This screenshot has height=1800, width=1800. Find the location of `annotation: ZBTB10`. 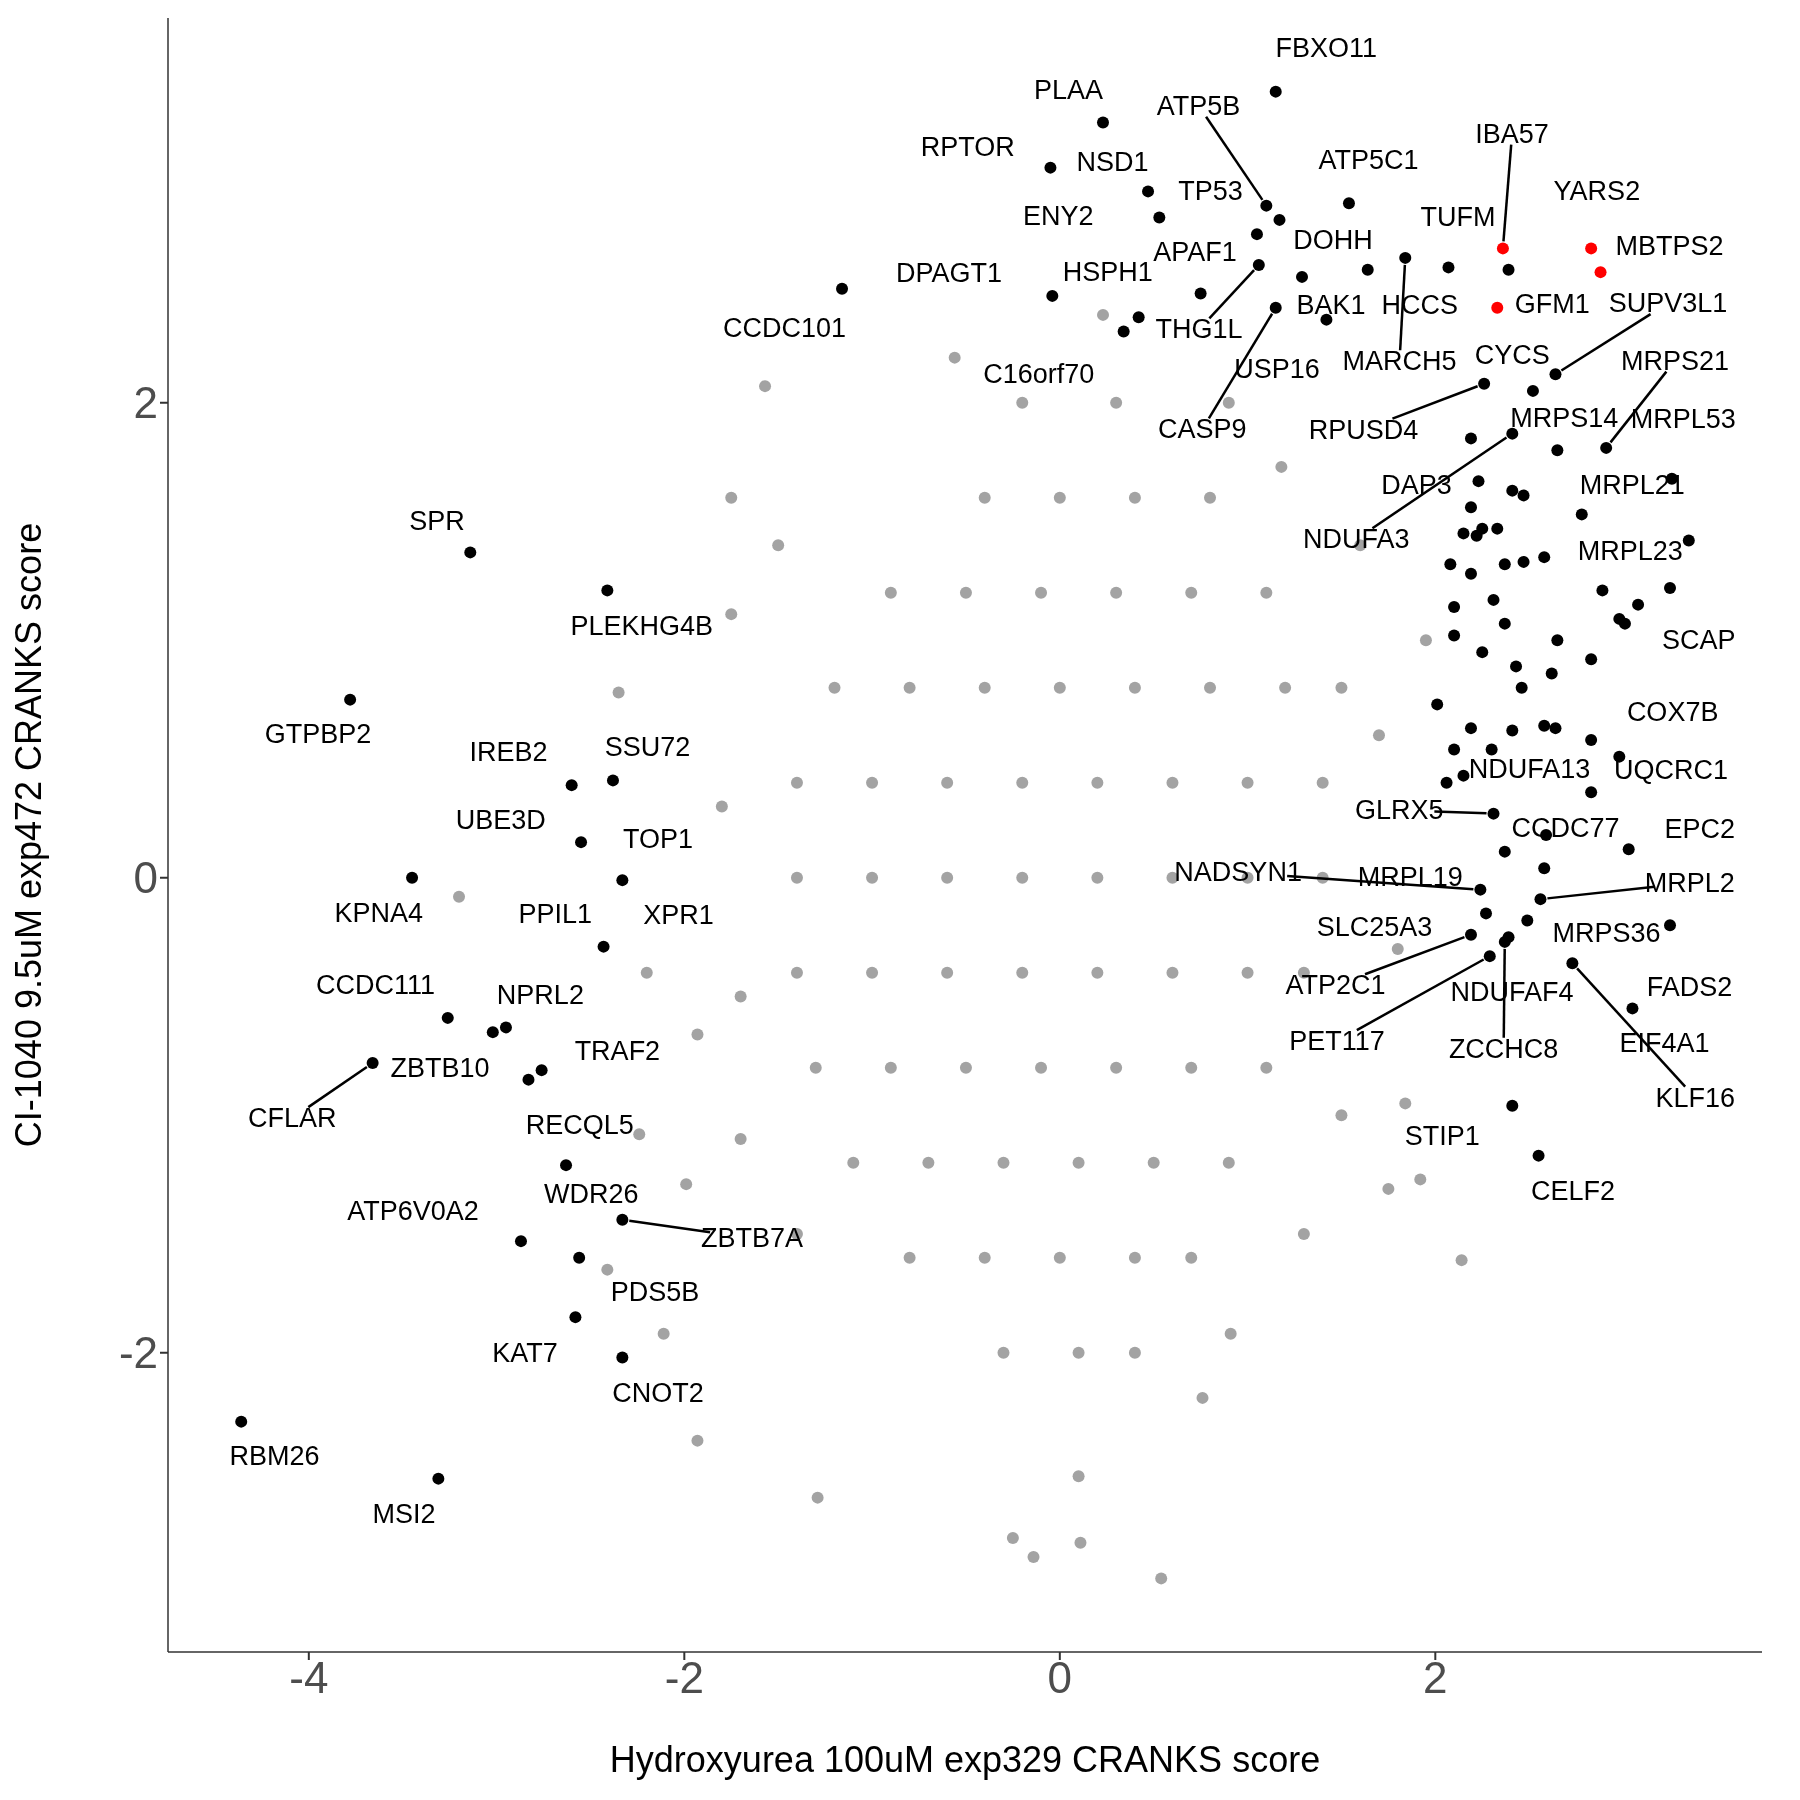

annotation: ZBTB10 is located at coordinates (440, 1068).